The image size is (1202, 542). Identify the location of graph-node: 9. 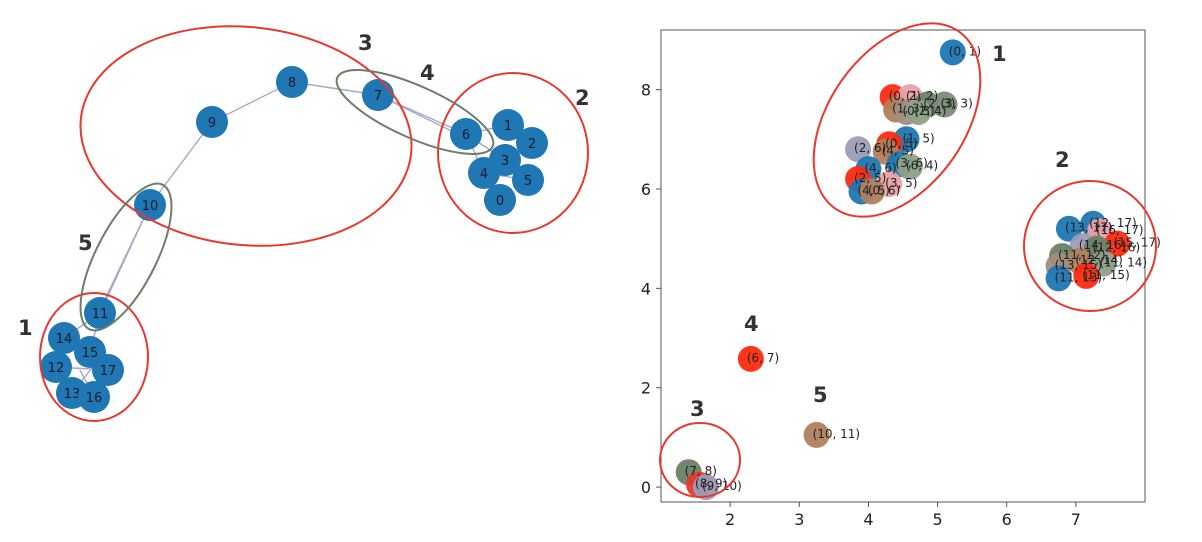
(212, 122).